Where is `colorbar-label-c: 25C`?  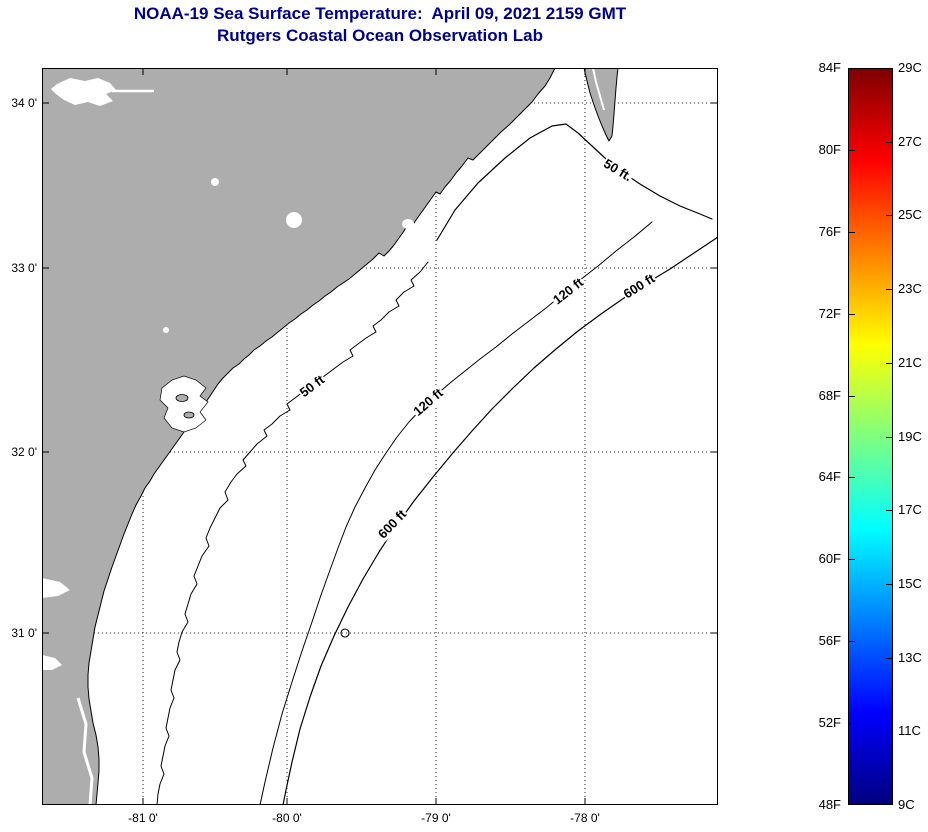
colorbar-label-c: 25C is located at coordinates (910, 214).